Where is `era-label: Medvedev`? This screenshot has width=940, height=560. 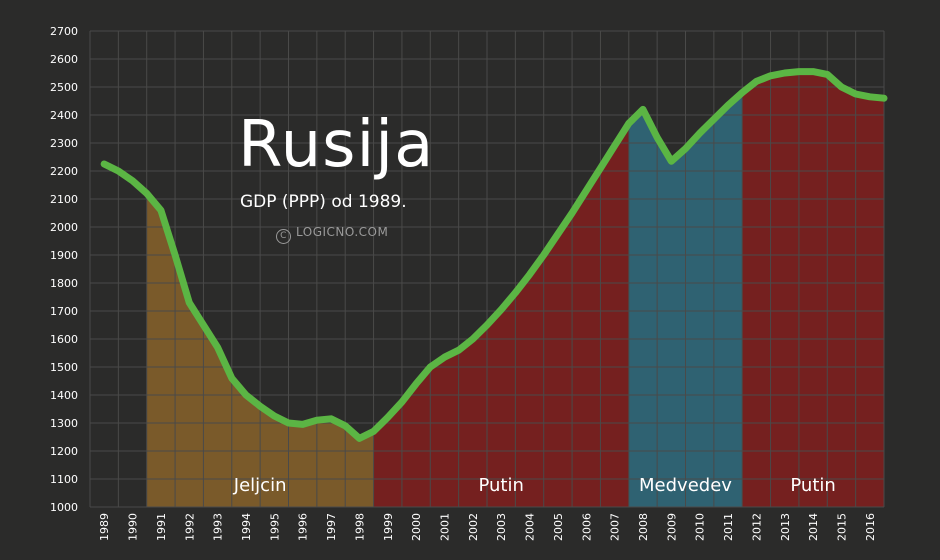 era-label: Medvedev is located at coordinates (685, 485).